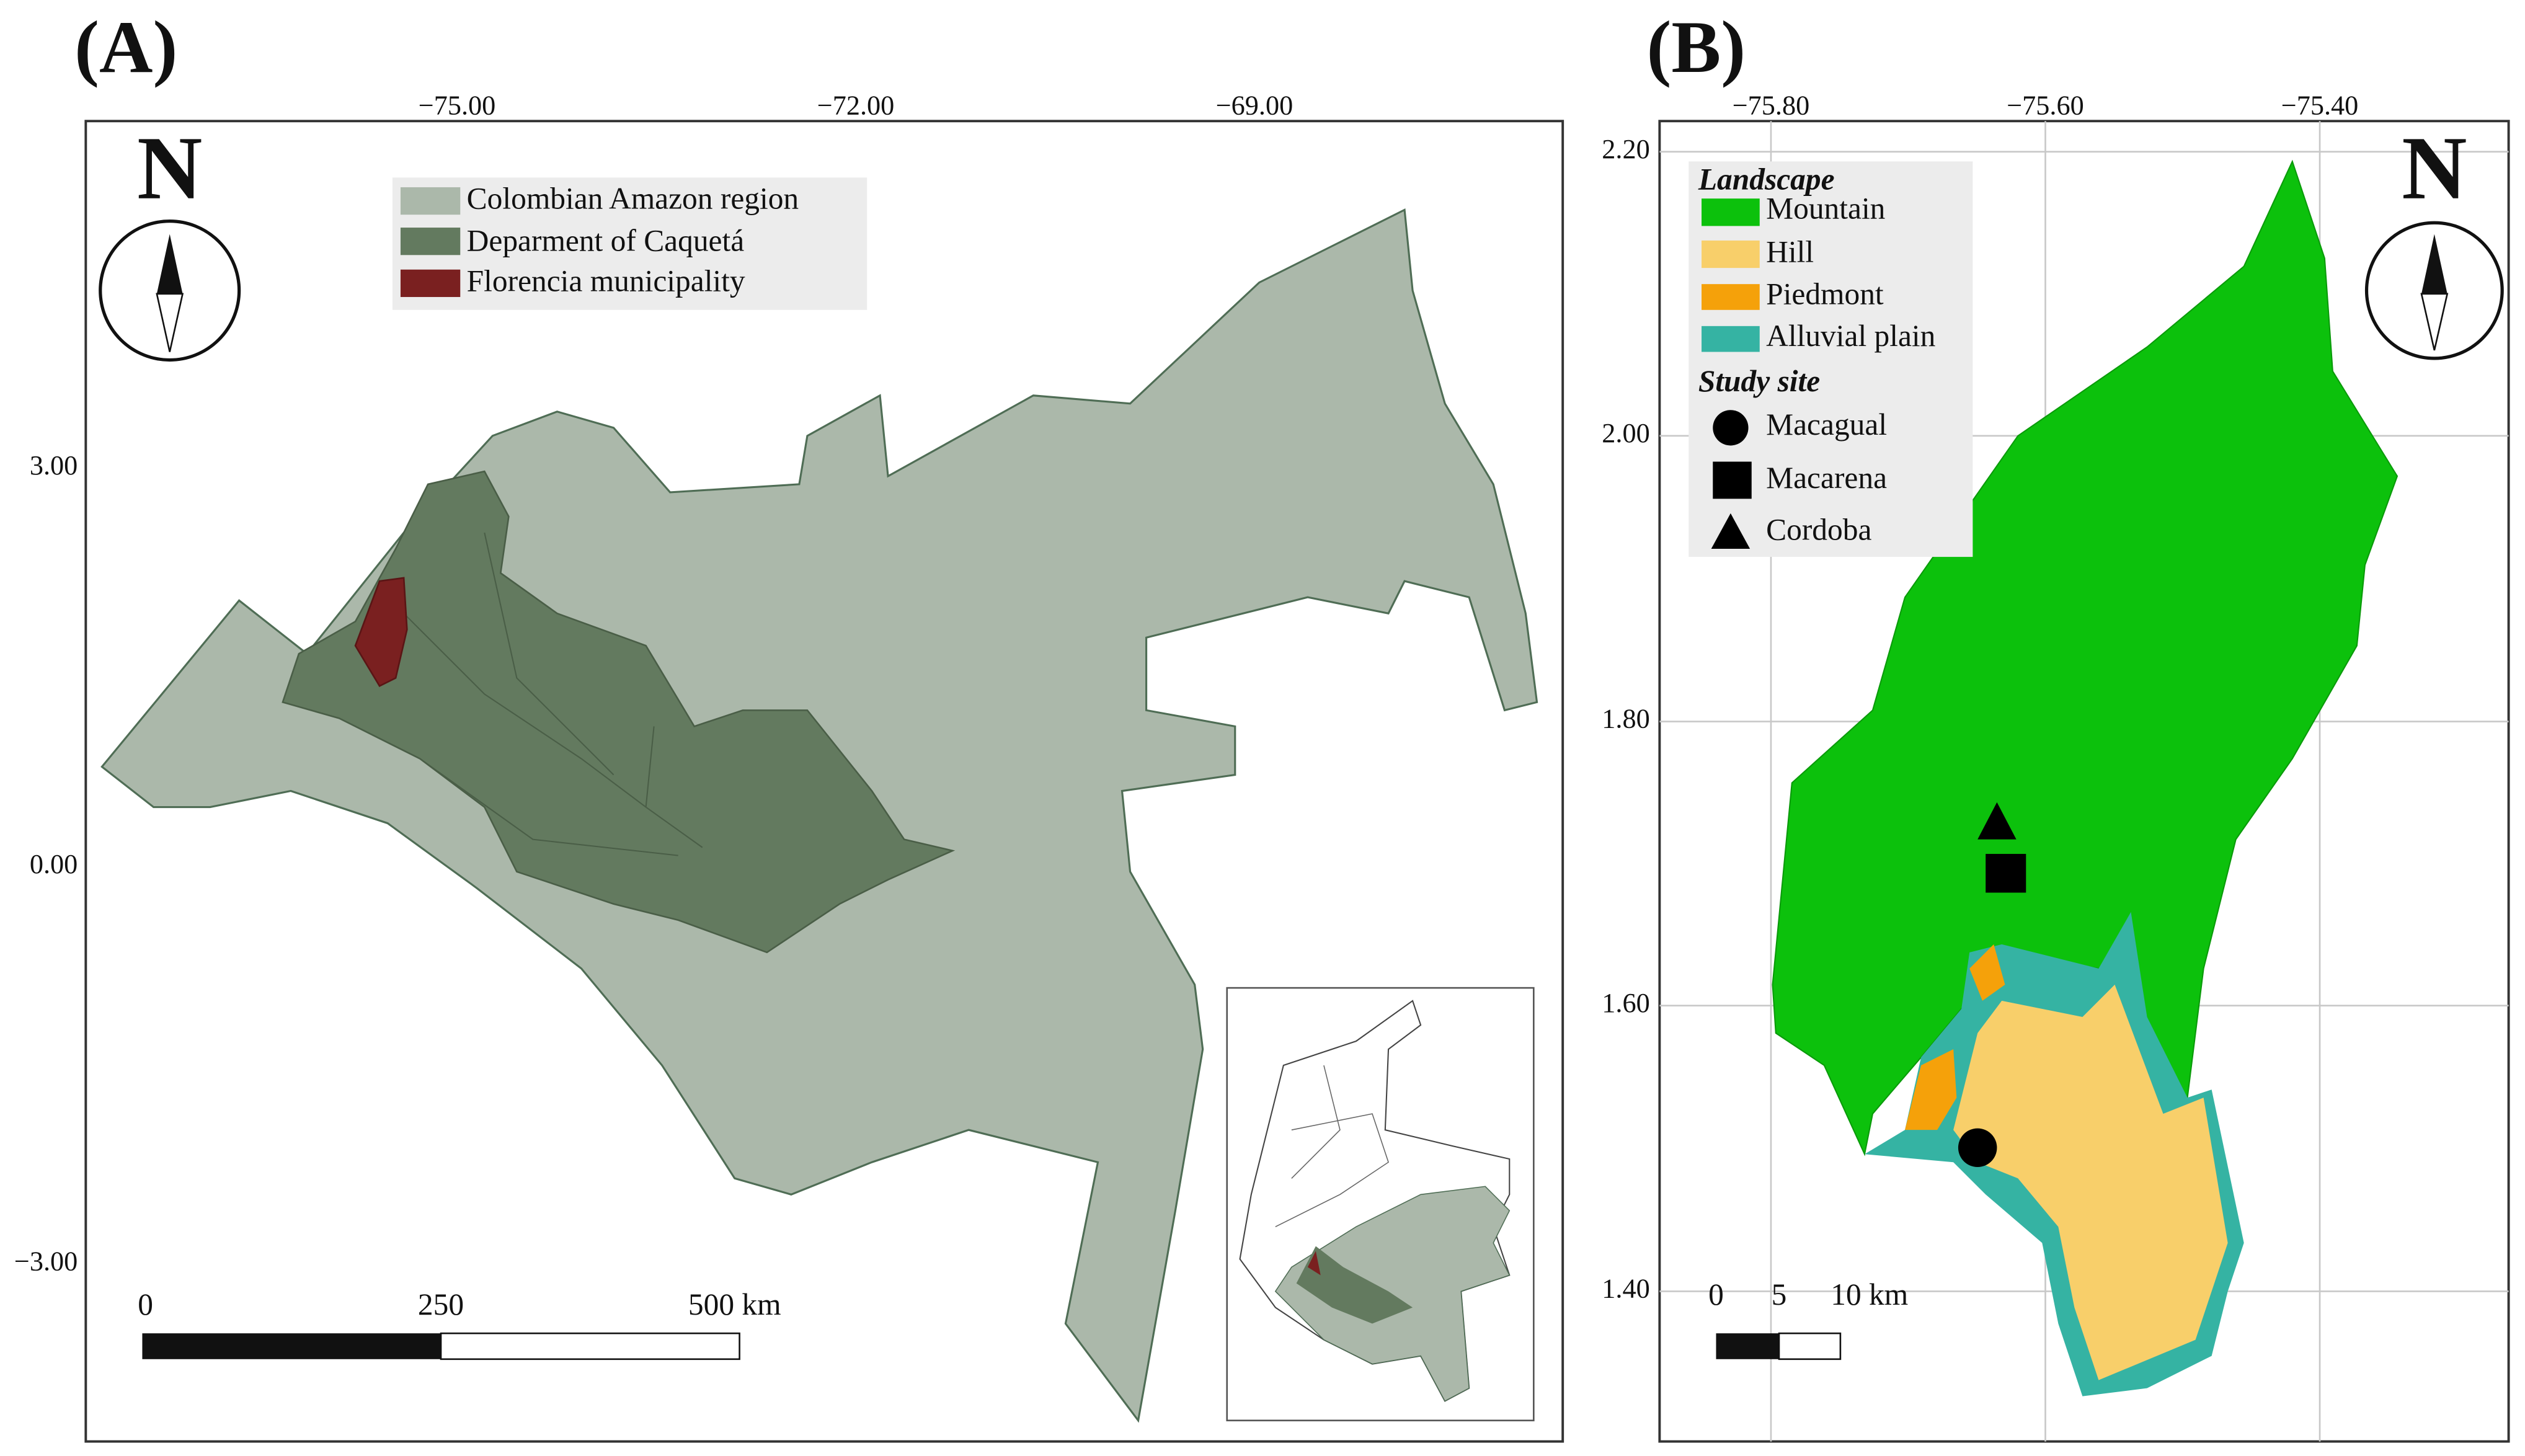  I want to click on inset-map, so click(1380, 1204).